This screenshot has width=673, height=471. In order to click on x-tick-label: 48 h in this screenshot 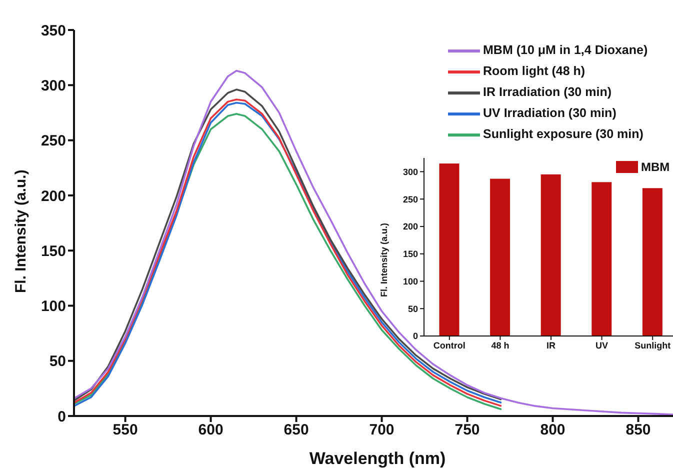, I will do `click(500, 345)`.